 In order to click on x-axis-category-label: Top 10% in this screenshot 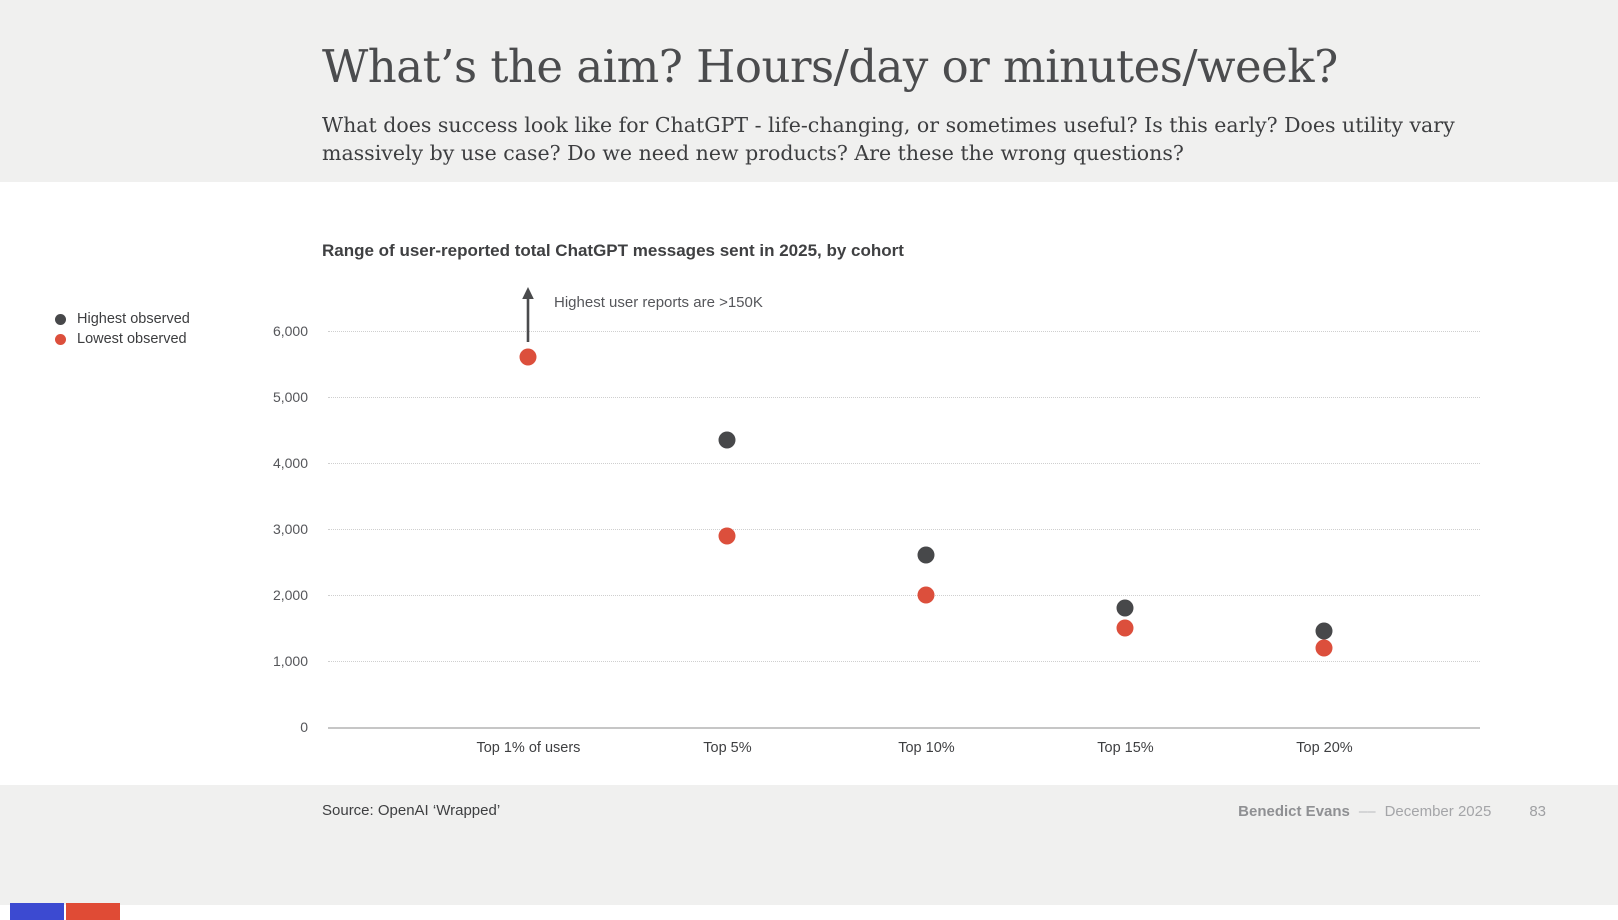, I will do `click(926, 748)`.